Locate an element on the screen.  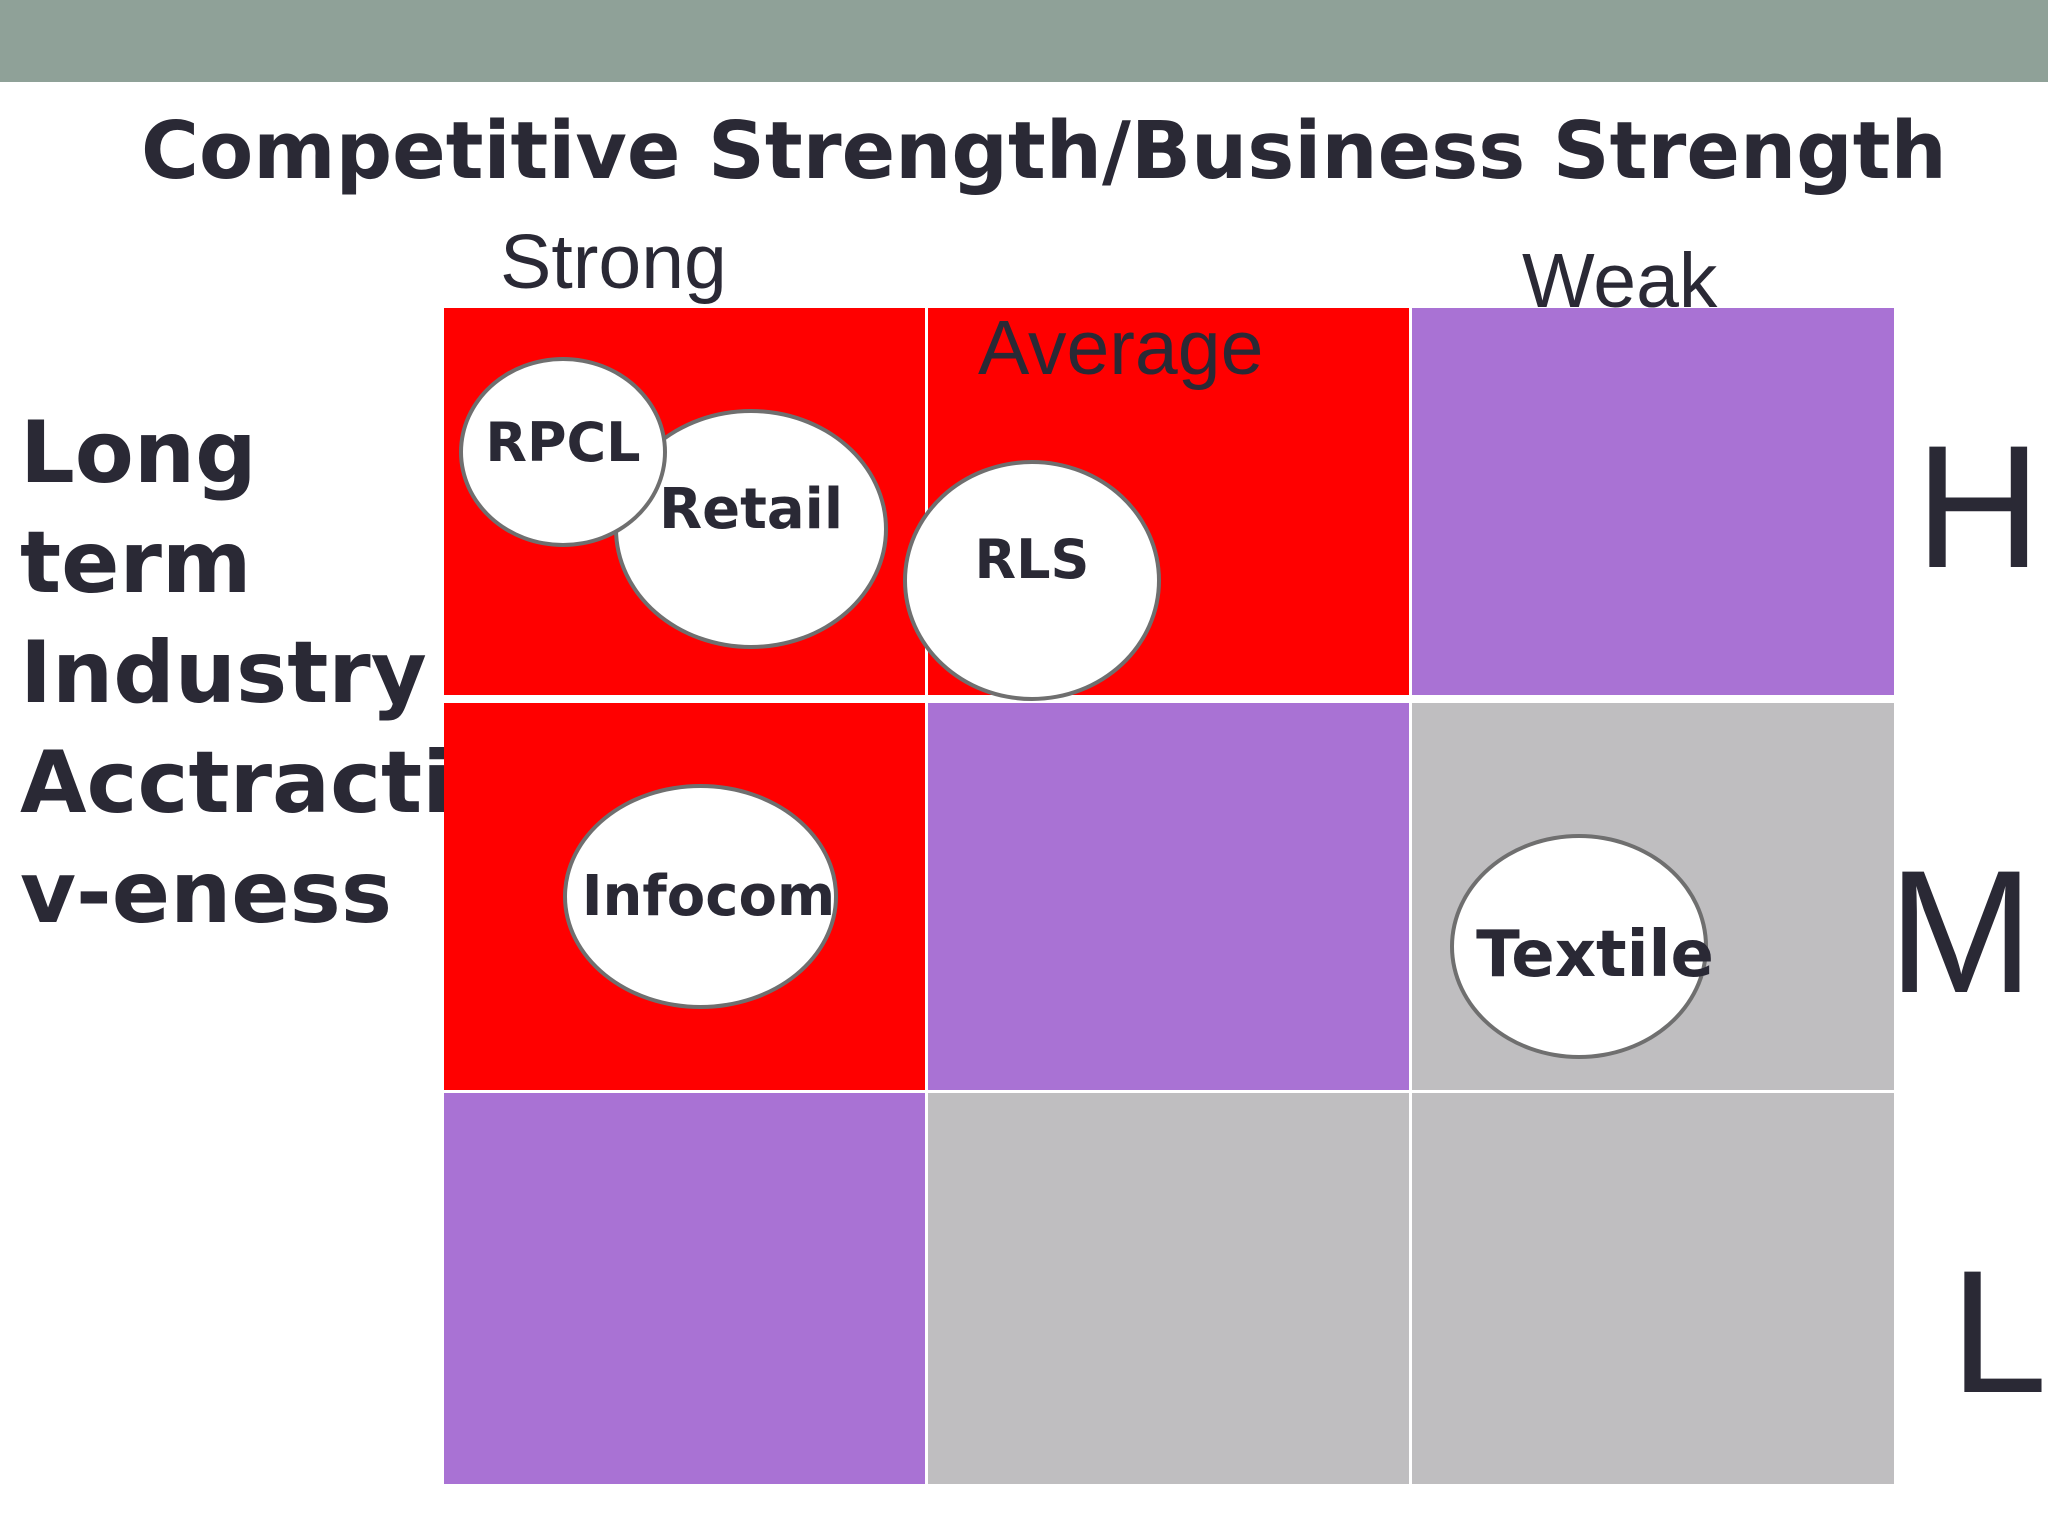
header-bar is located at coordinates (1024, 41).